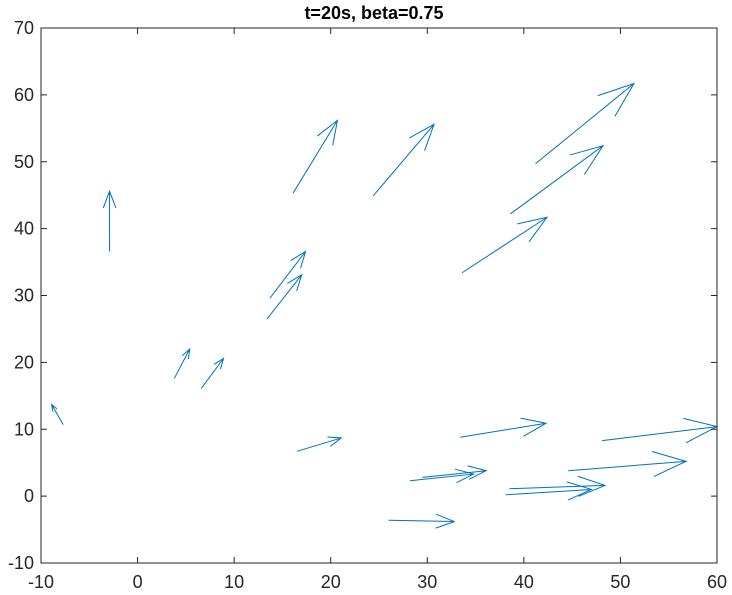 This screenshot has height=595, width=732. I want to click on y-tick-label: 20, so click(24, 362).